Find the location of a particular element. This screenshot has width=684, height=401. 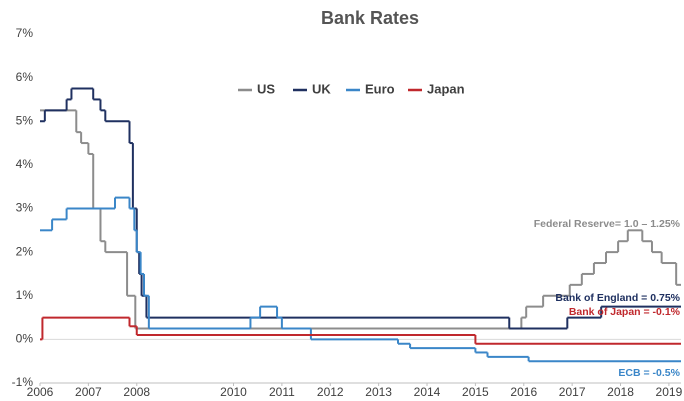

y-tick-label: 4% is located at coordinates (25, 164).